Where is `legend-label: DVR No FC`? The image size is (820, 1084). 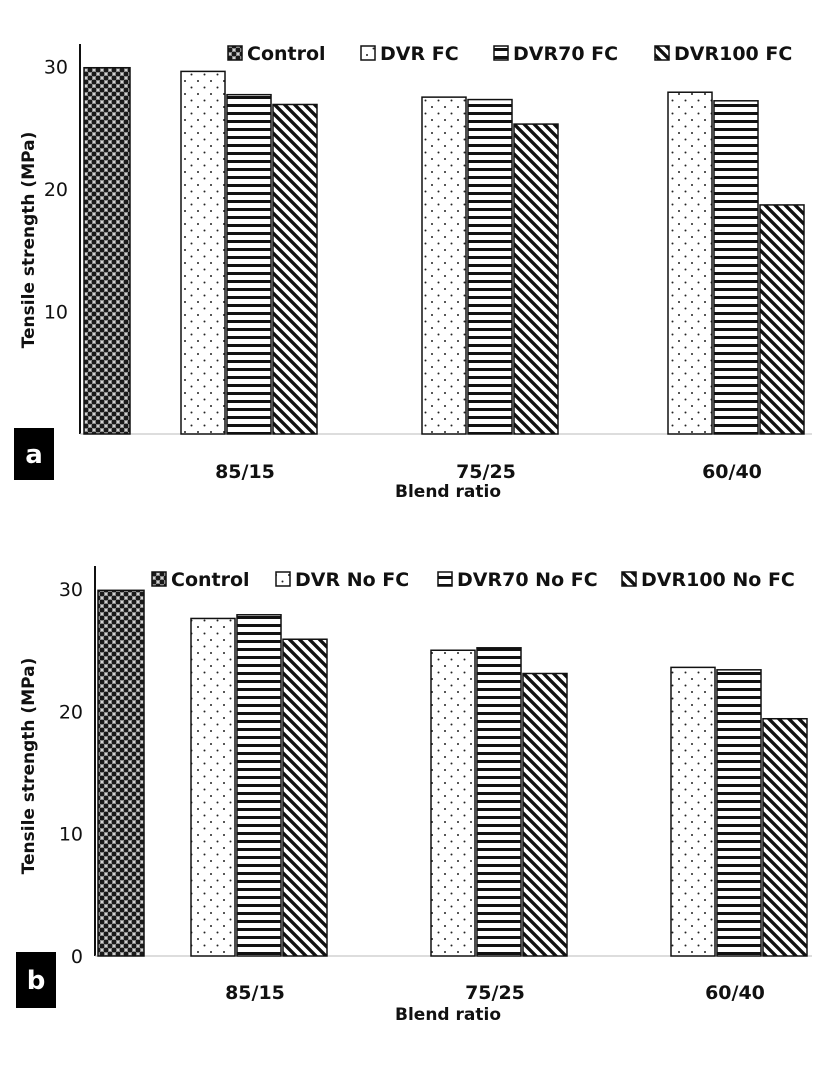
legend-label: DVR No FC is located at coordinates (352, 580).